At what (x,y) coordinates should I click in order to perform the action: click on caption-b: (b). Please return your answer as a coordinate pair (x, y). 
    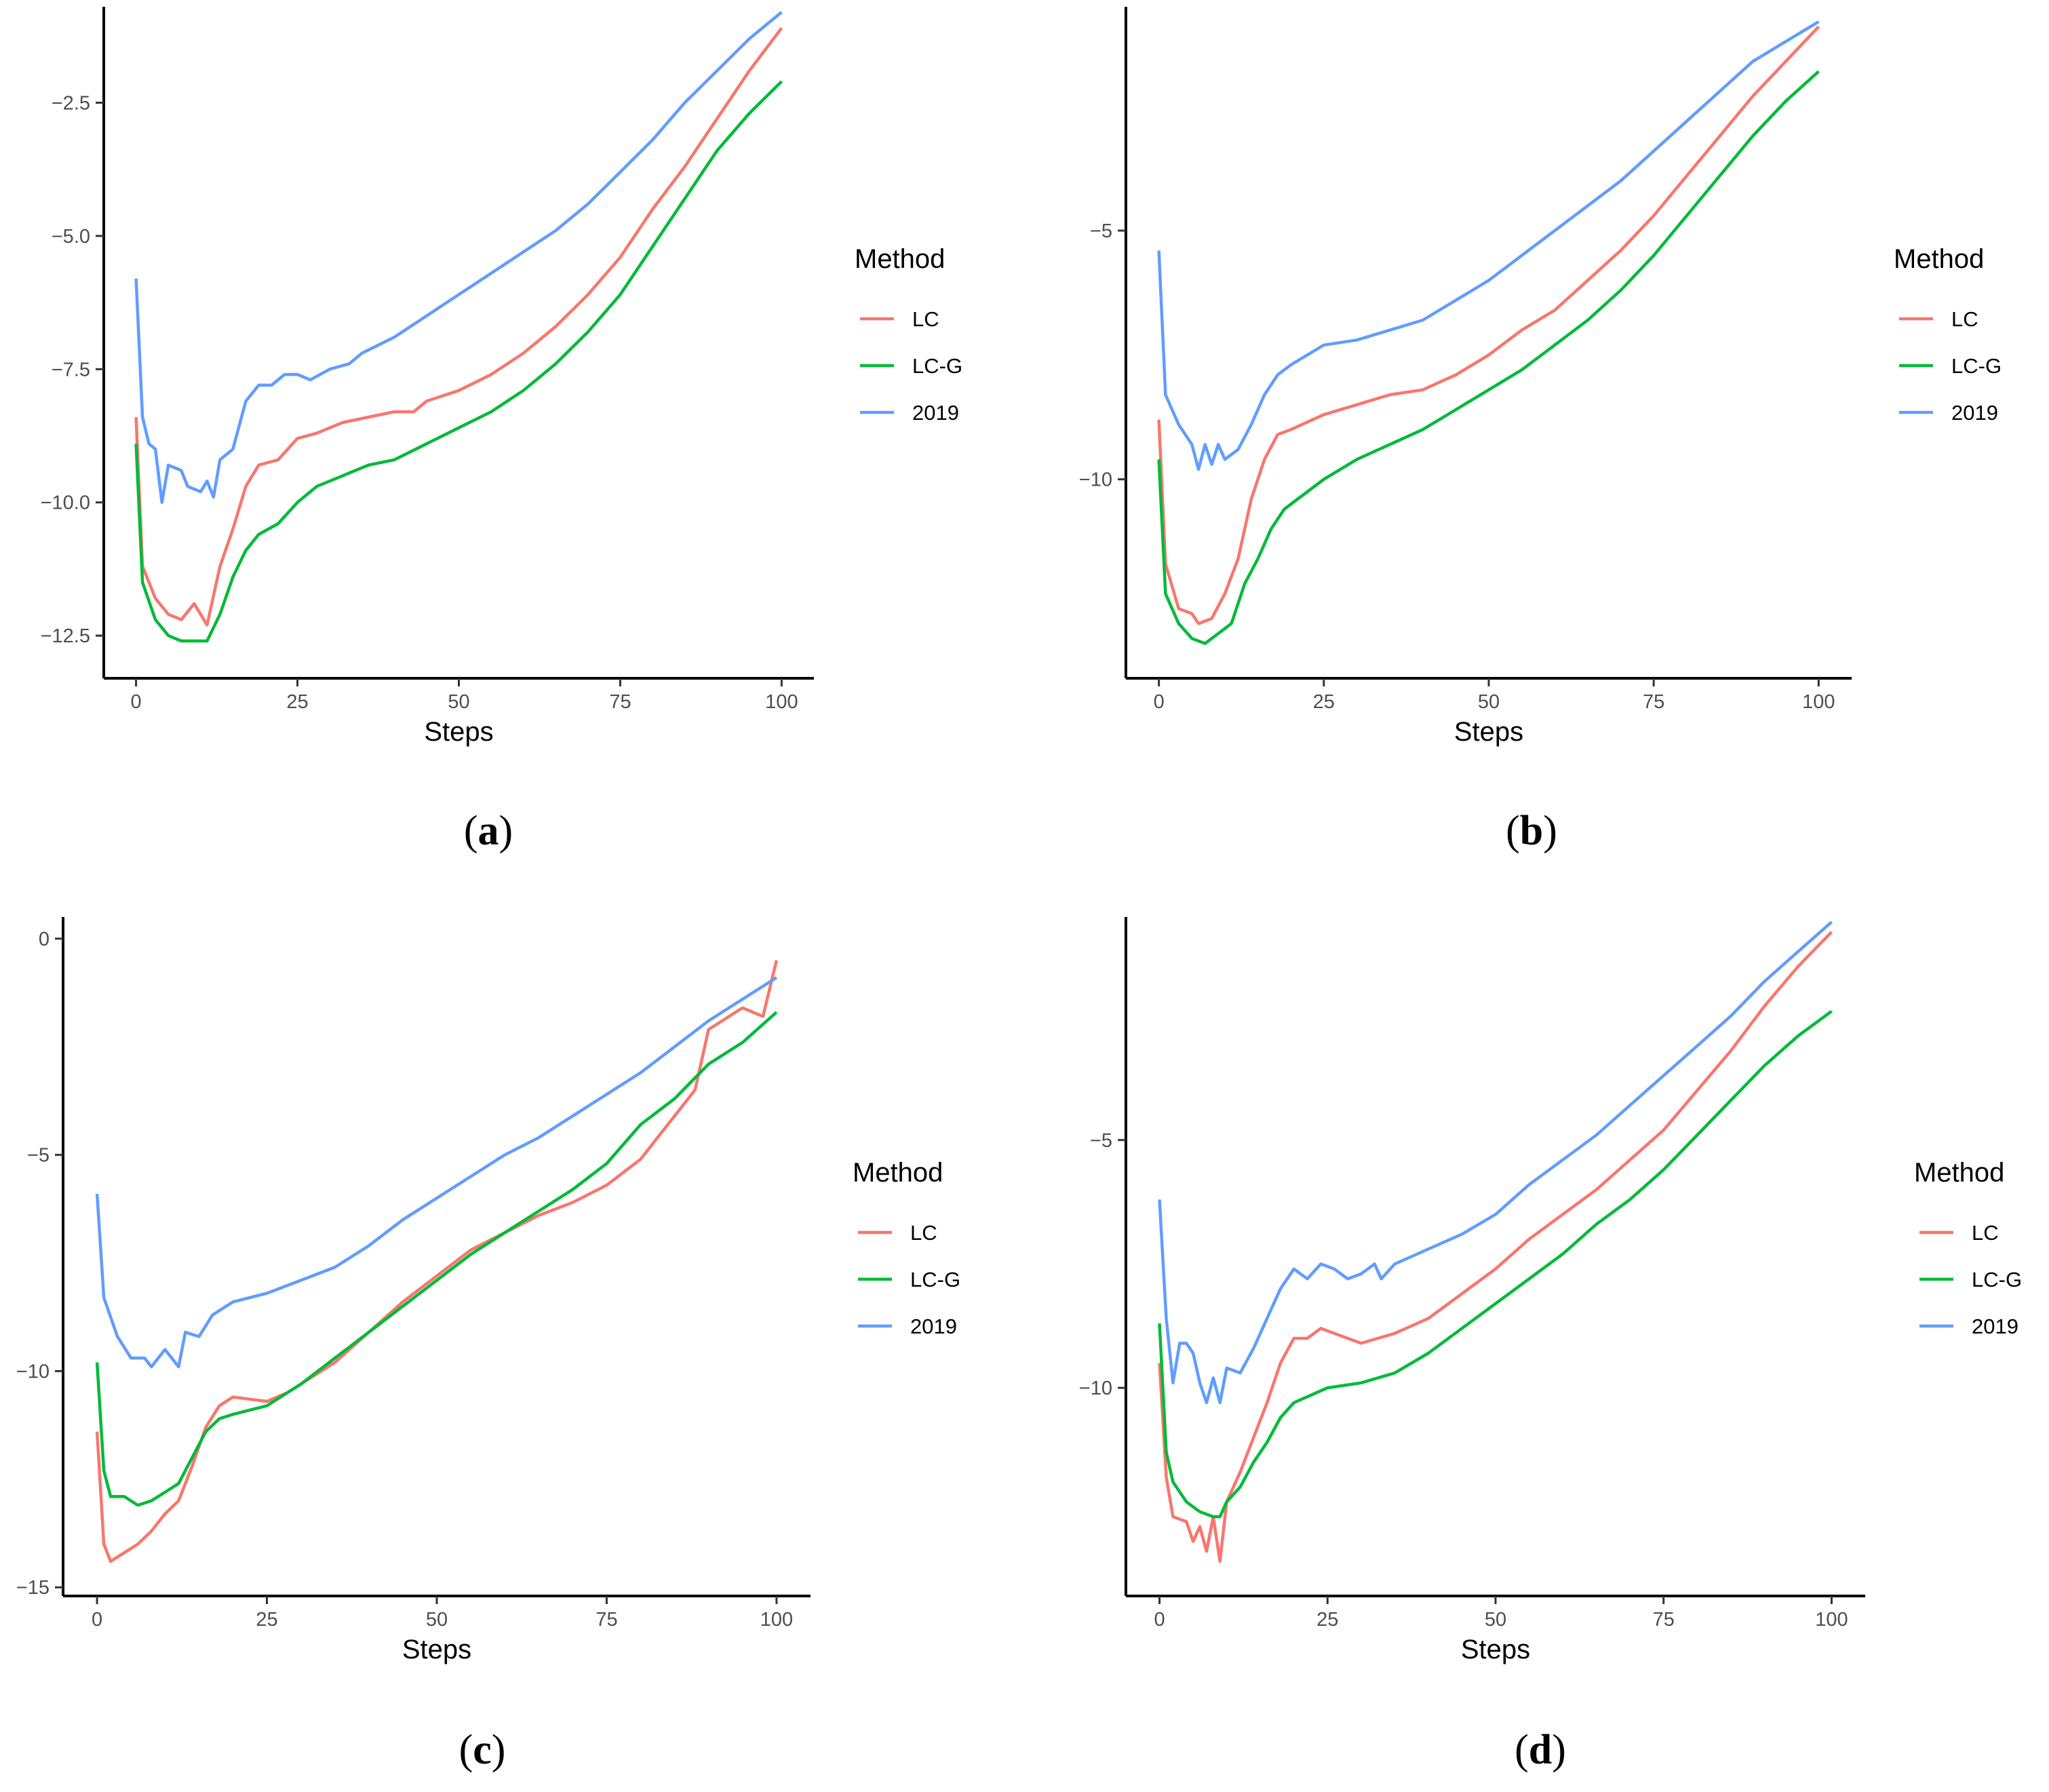
    Looking at the image, I should click on (1531, 831).